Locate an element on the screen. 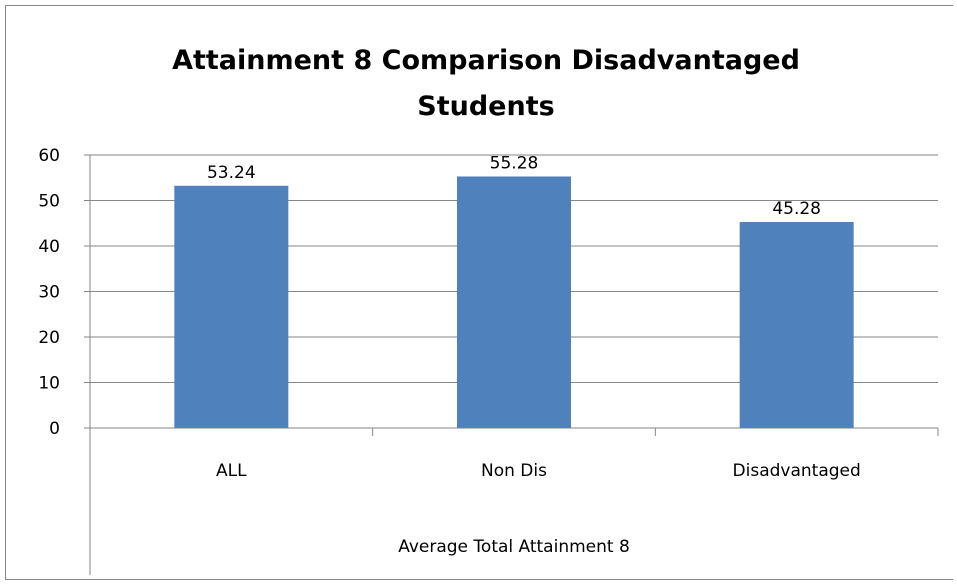 Image resolution: width=957 pixels, height=584 pixels. data-label: 45.28 is located at coordinates (796, 209).